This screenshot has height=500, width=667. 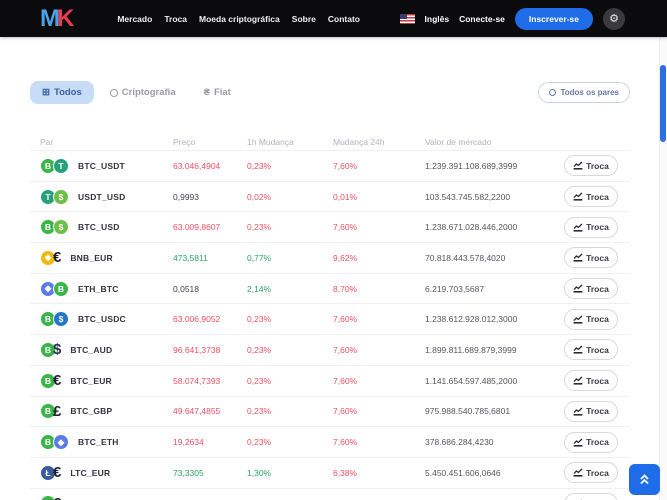 What do you see at coordinates (175, 18) in the screenshot?
I see `nav-item-troca: Troca` at bounding box center [175, 18].